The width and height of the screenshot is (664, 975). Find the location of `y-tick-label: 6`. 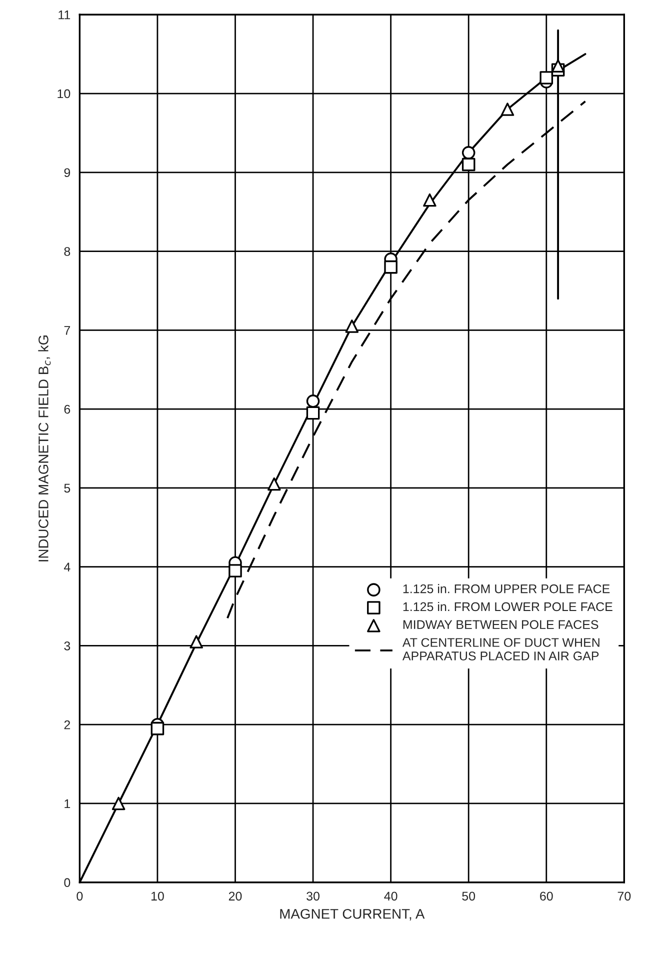

y-tick-label: 6 is located at coordinates (67, 409).